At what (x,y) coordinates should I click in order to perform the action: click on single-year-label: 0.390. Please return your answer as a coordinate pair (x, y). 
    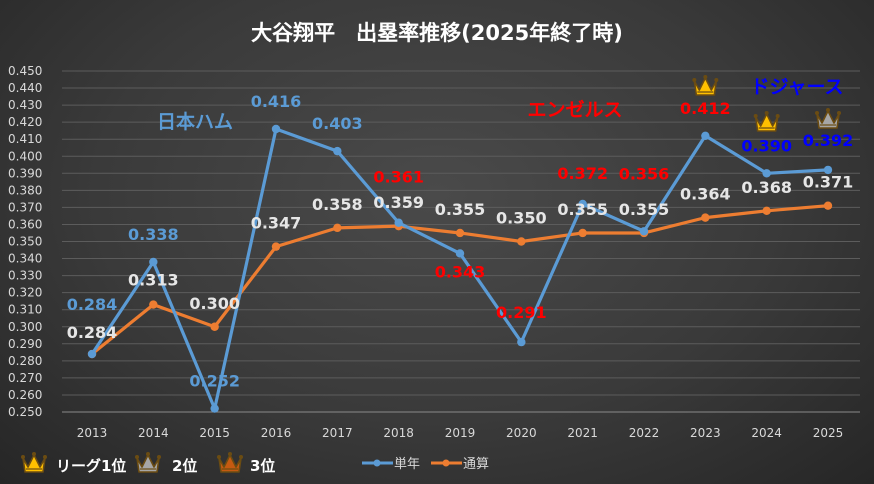
    Looking at the image, I should click on (766, 145).